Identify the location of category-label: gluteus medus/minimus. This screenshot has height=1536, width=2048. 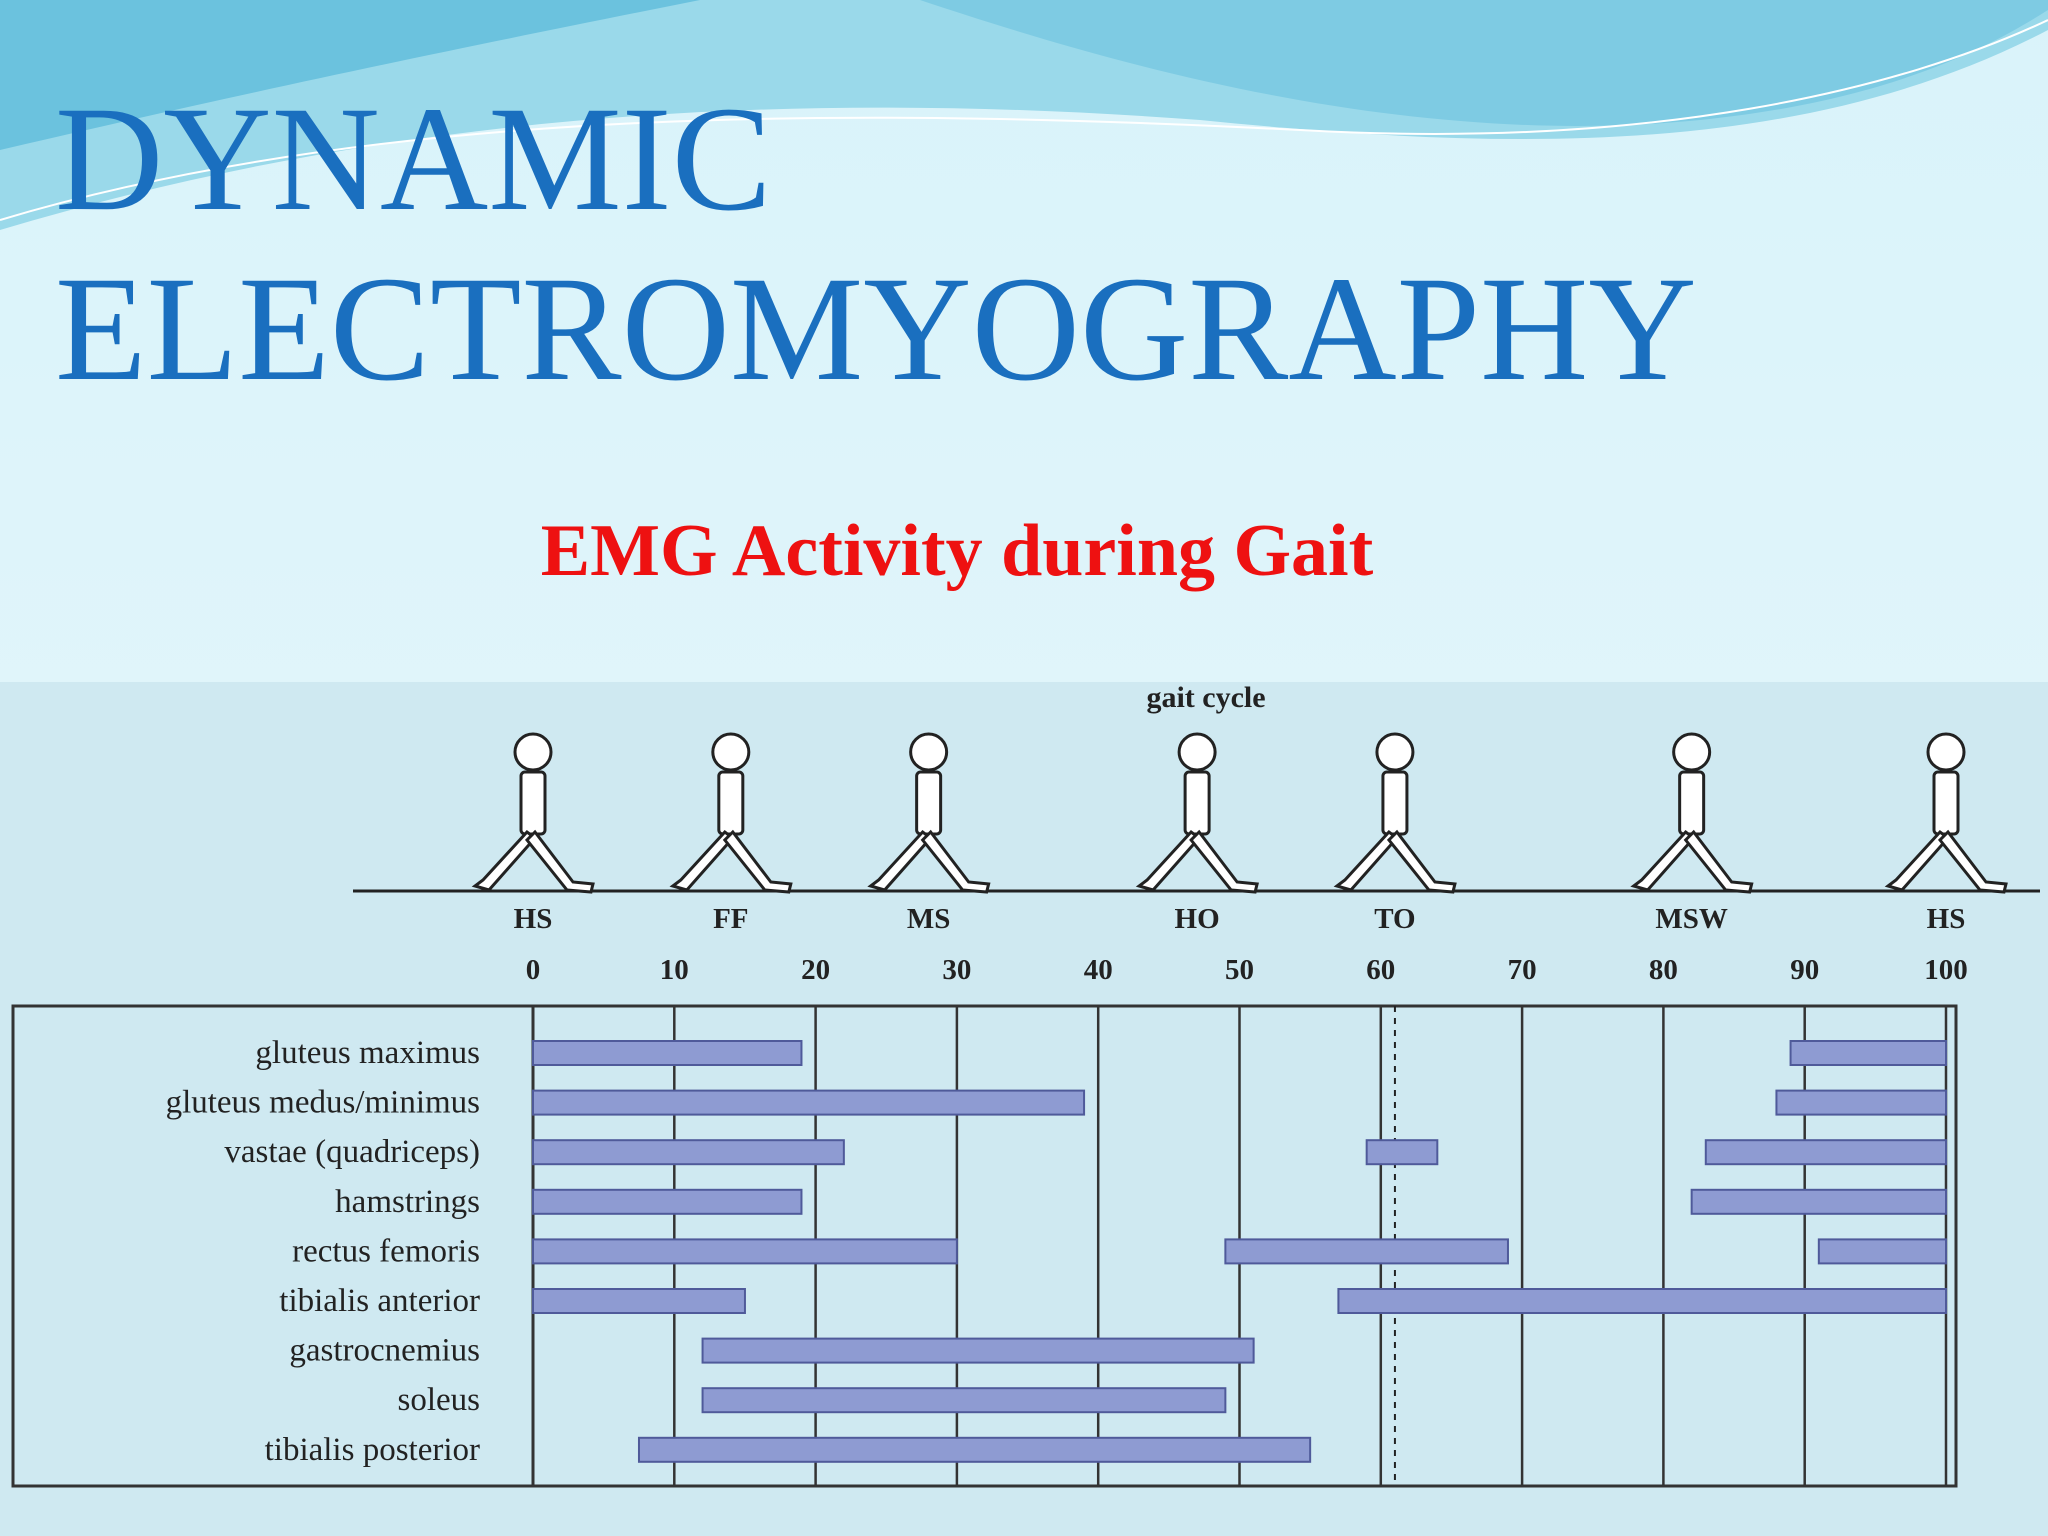
(323, 1103).